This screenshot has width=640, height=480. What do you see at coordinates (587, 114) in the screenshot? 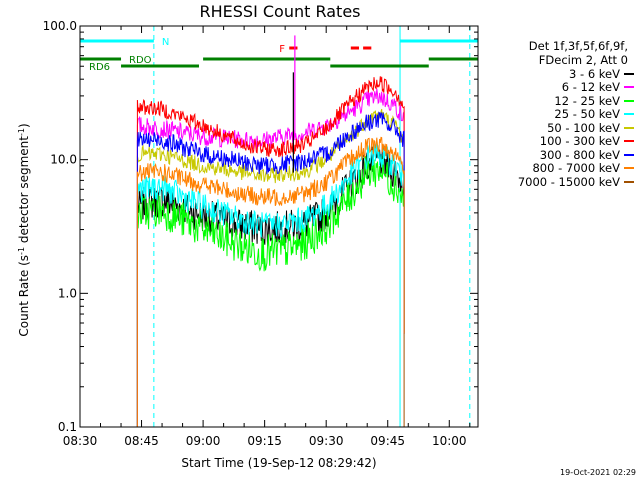
I see `legend-label: 25 - 50 keV` at bounding box center [587, 114].